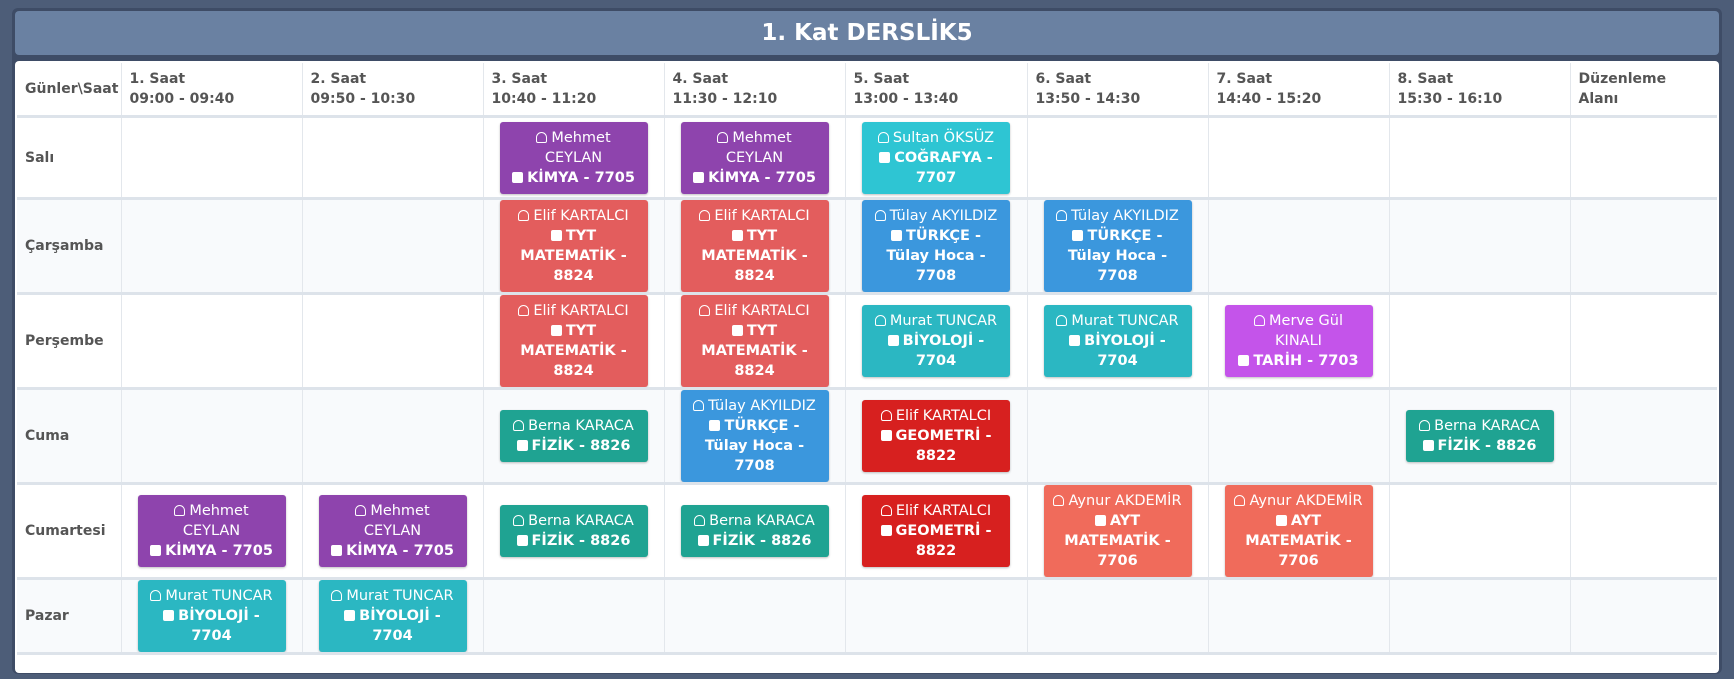  Describe the element at coordinates (881, 79) in the screenshot. I see `period-label: 5. Saat` at that location.